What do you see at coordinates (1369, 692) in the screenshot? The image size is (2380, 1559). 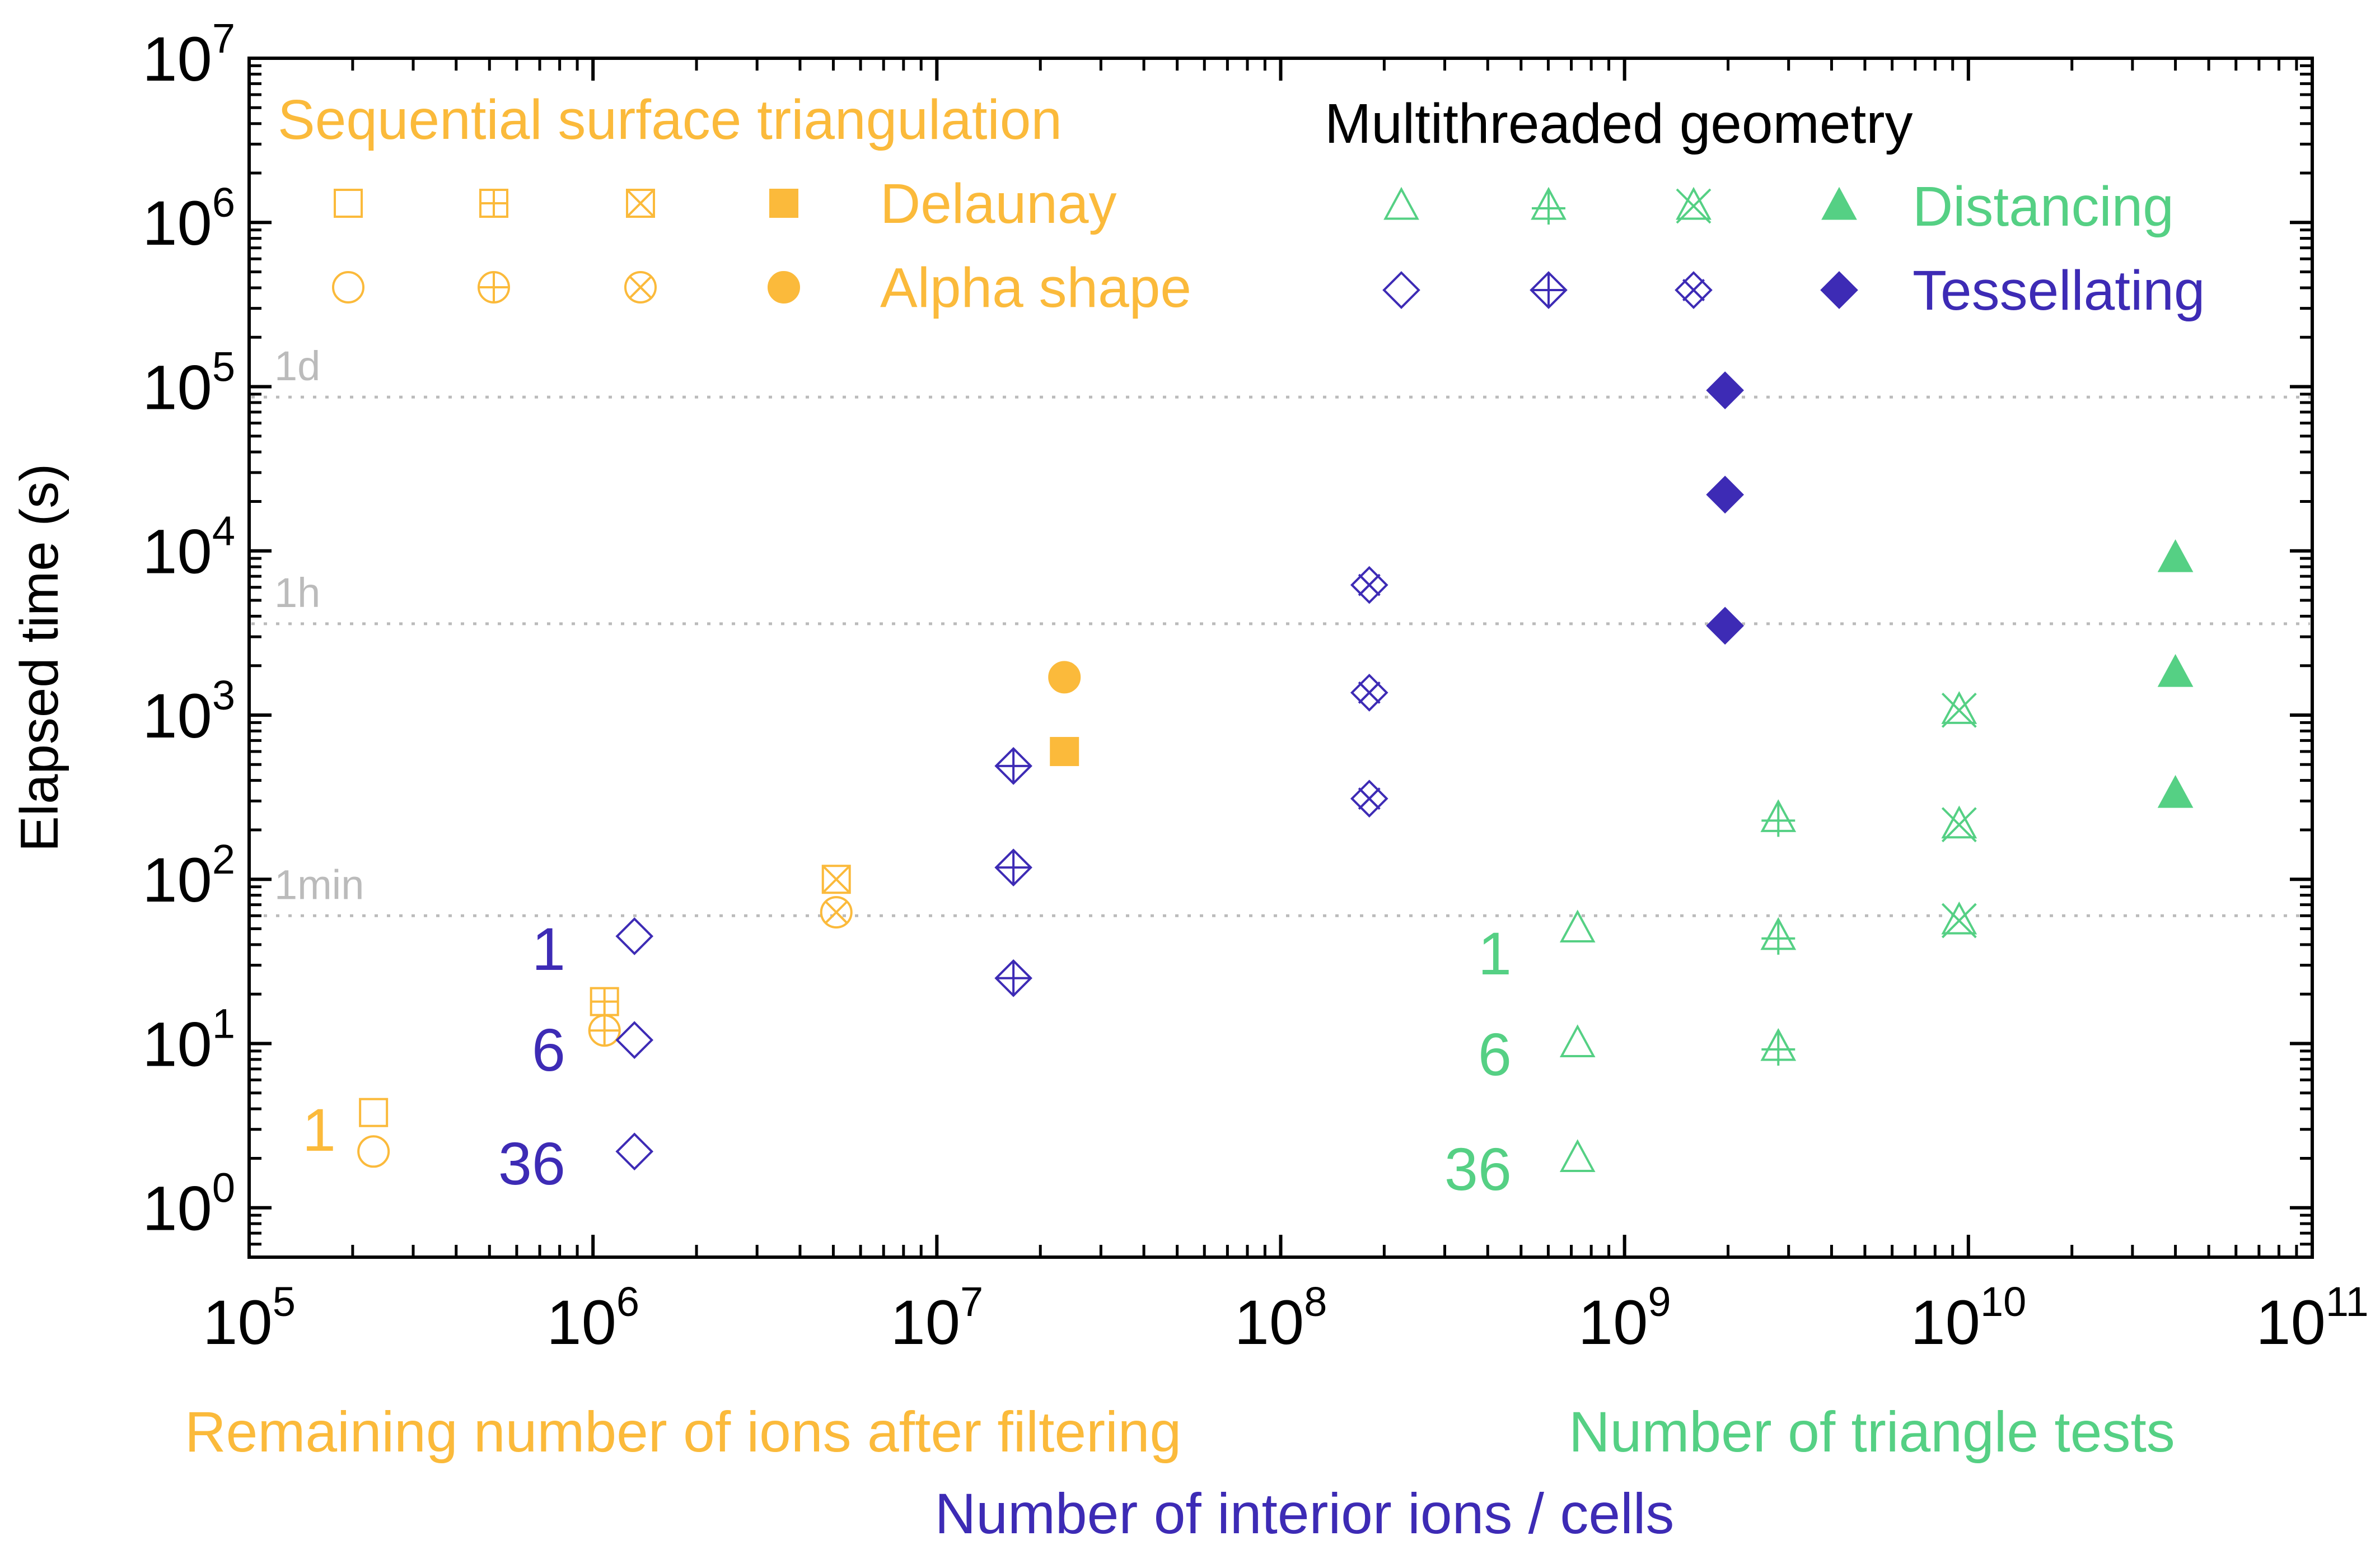 I see `tessellating-point-7-dline4` at bounding box center [1369, 692].